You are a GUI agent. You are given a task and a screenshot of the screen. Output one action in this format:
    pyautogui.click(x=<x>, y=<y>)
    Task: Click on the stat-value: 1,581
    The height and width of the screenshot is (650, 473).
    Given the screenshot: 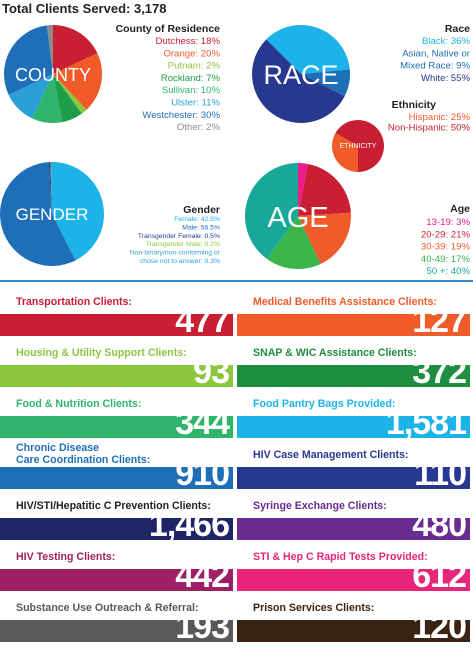 What is the action you would take?
    pyautogui.click(x=426, y=423)
    